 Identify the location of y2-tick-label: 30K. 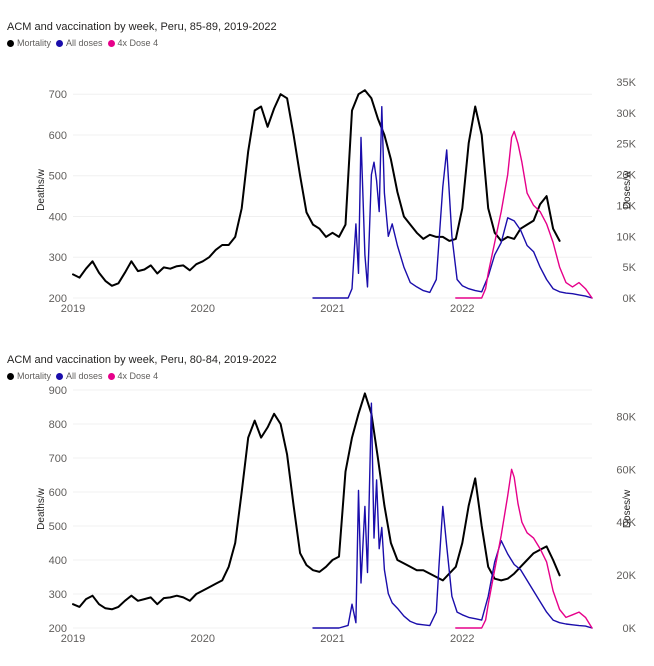
(626, 114).